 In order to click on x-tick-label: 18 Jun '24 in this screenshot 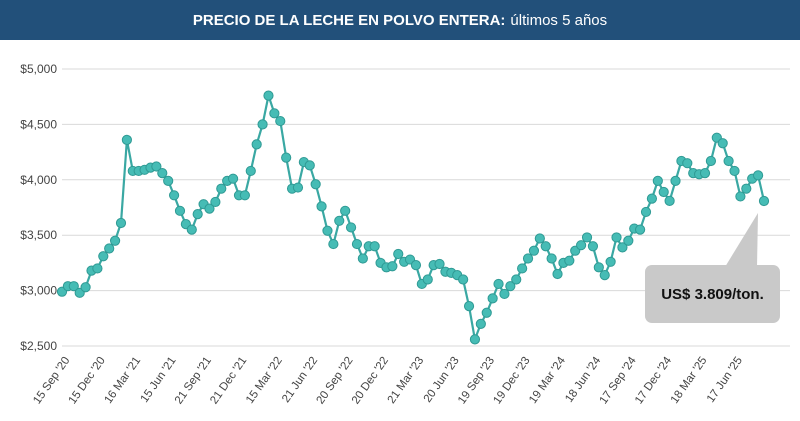, I will do `click(583, 379)`.